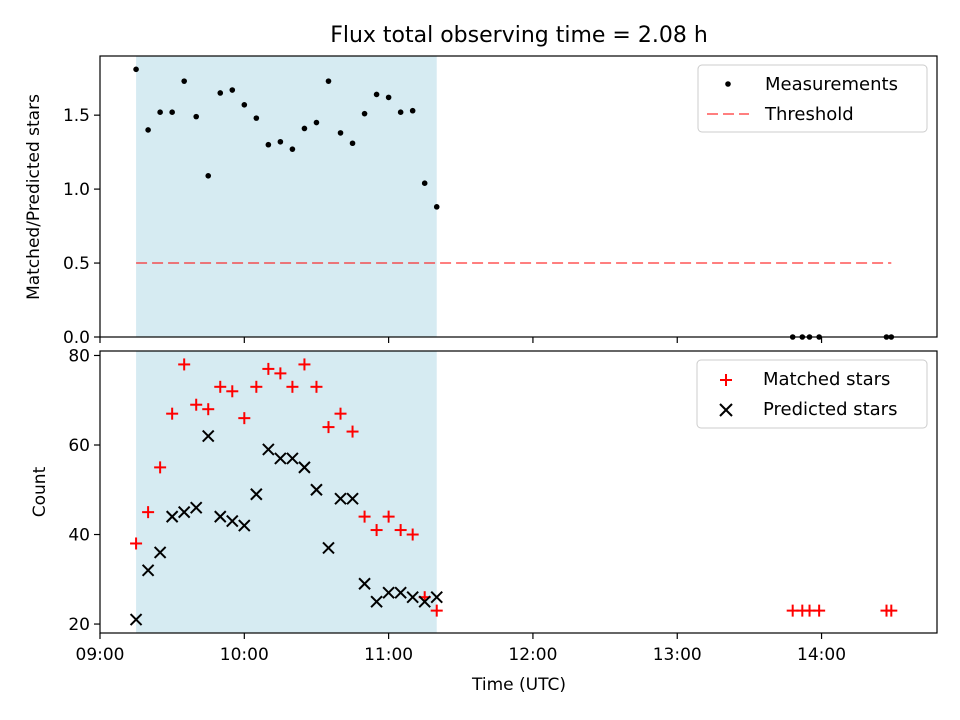  I want to click on y-tick-label: 0.5, so click(76, 264).